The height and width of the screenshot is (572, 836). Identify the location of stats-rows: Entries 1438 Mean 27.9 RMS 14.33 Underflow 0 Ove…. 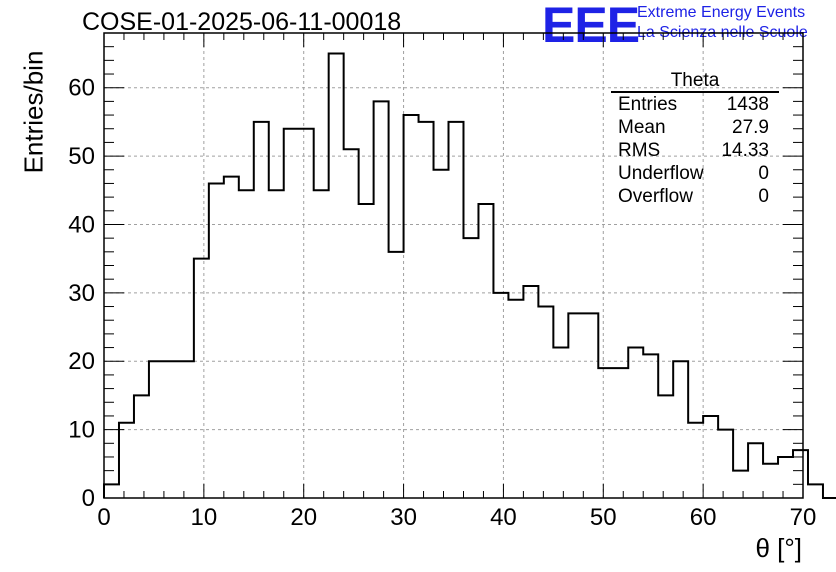
(695, 150).